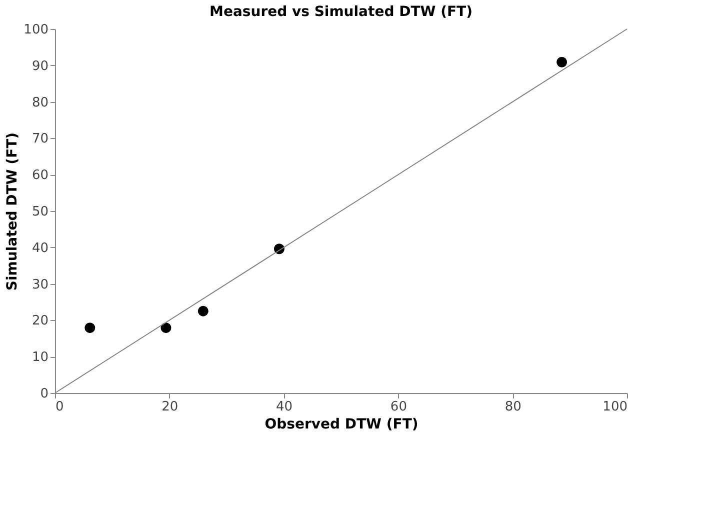  What do you see at coordinates (40, 66) in the screenshot?
I see `y-tick-label: 90` at bounding box center [40, 66].